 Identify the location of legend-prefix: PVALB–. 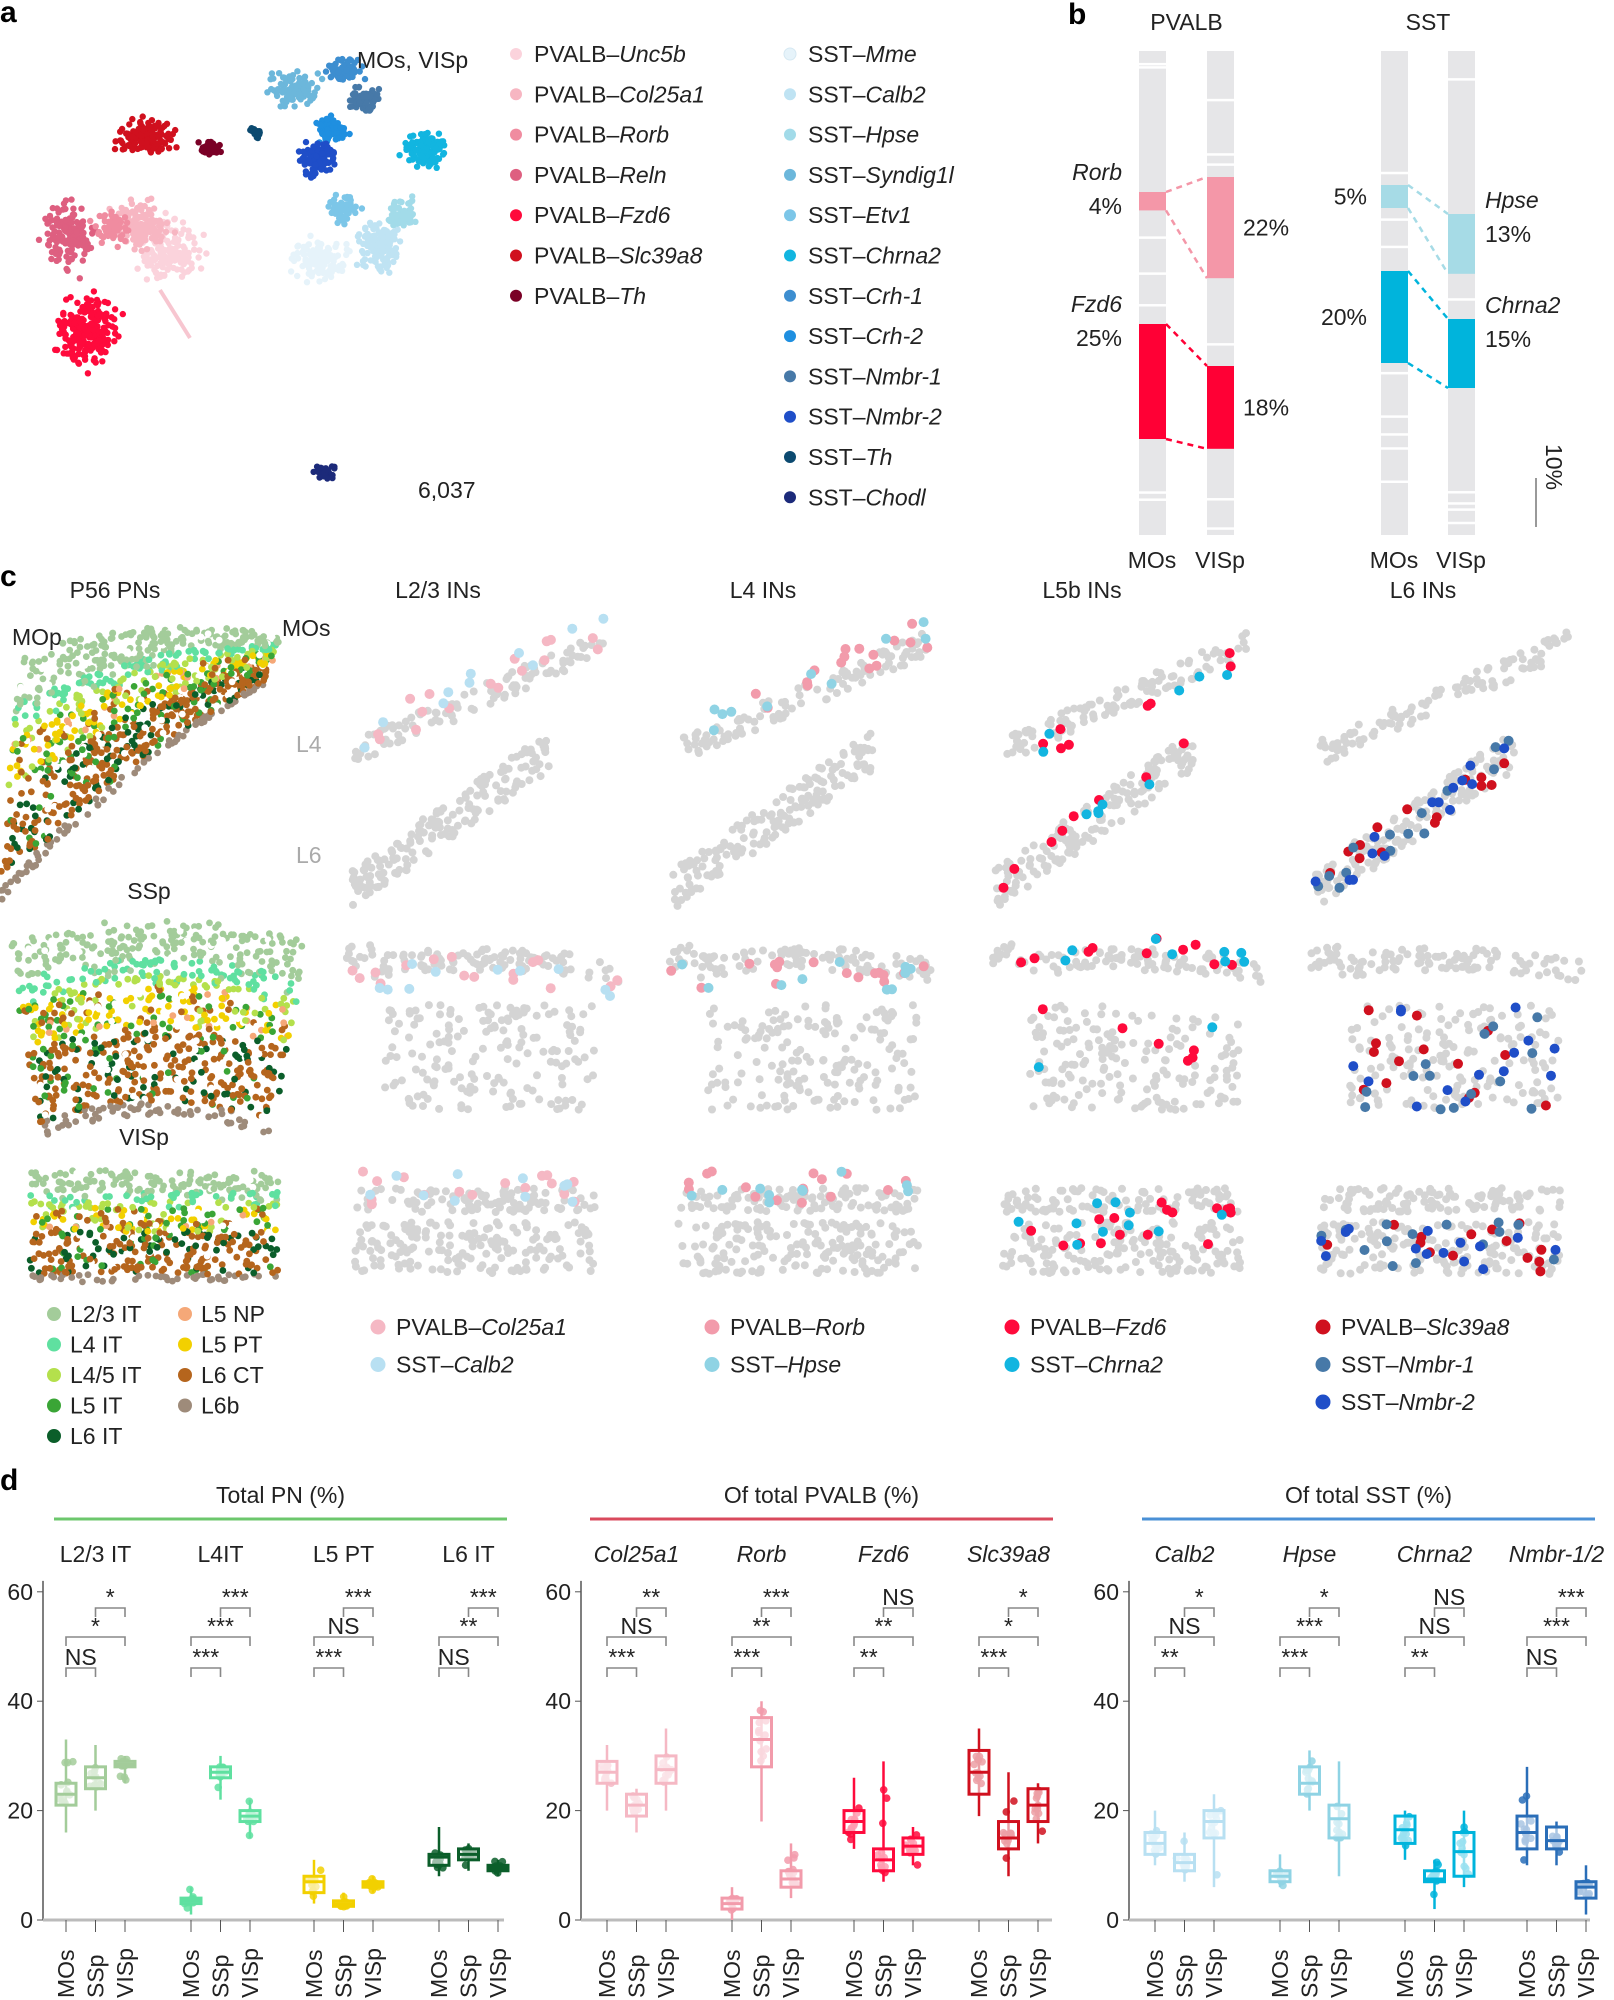
(576, 175).